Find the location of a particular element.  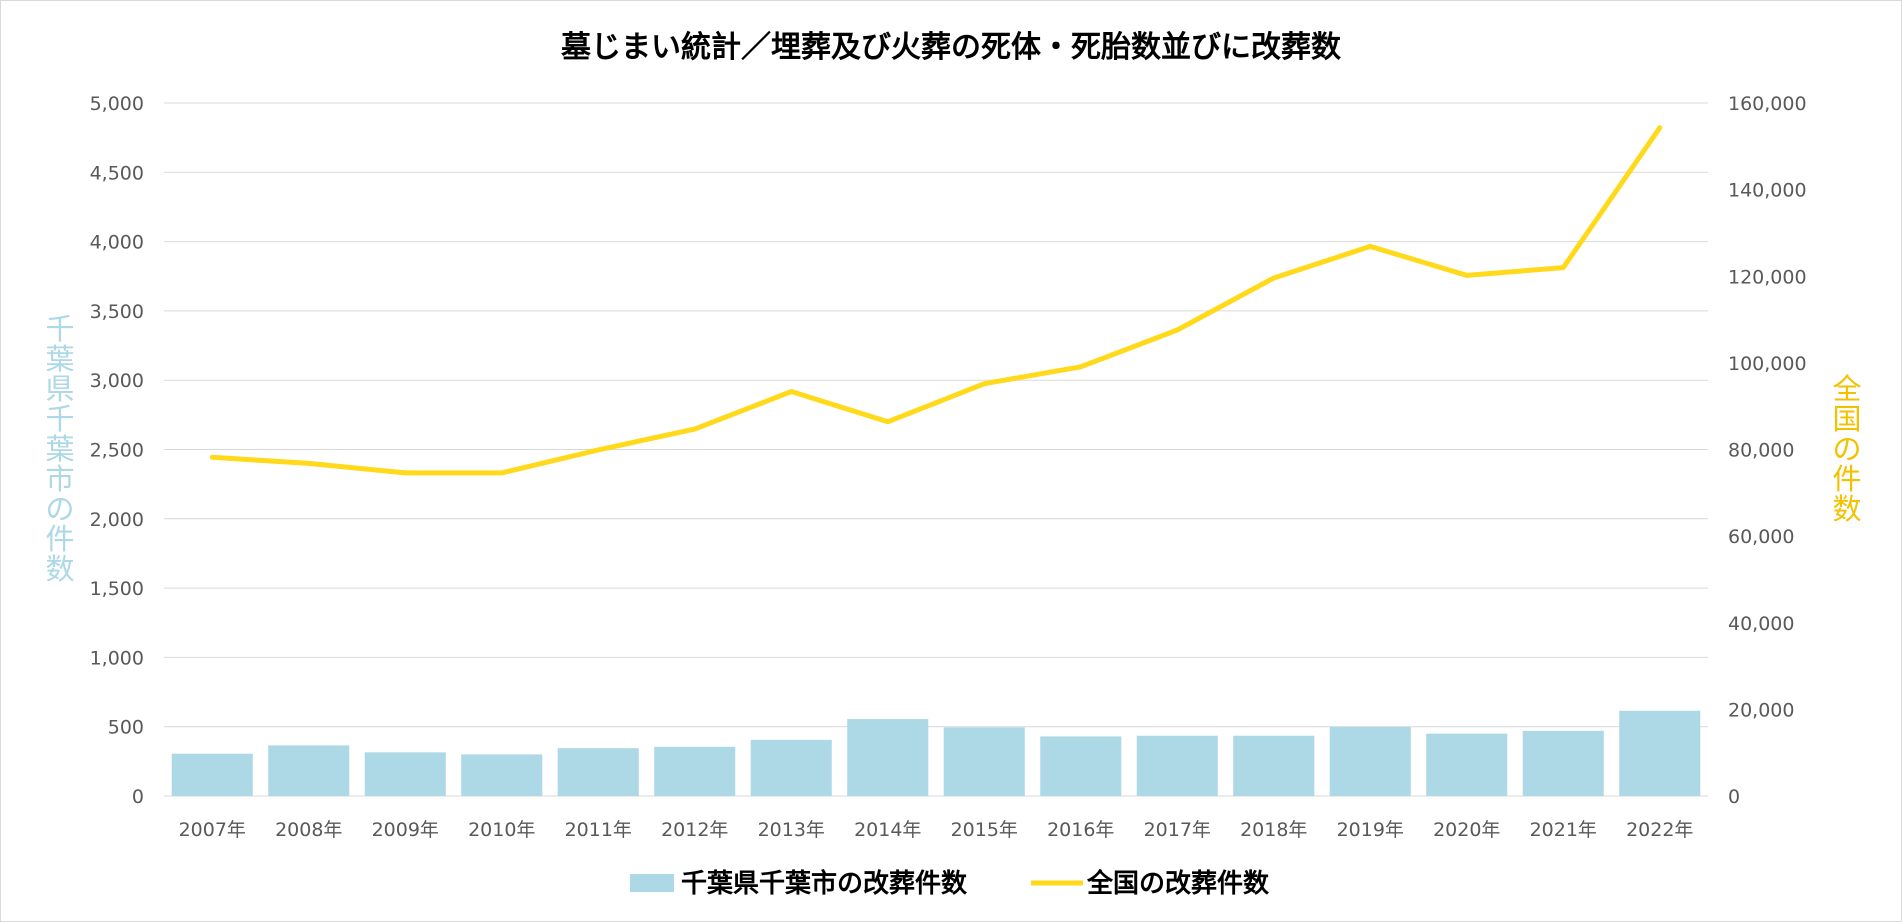

x-tick-label: 2018年 is located at coordinates (1273, 830).